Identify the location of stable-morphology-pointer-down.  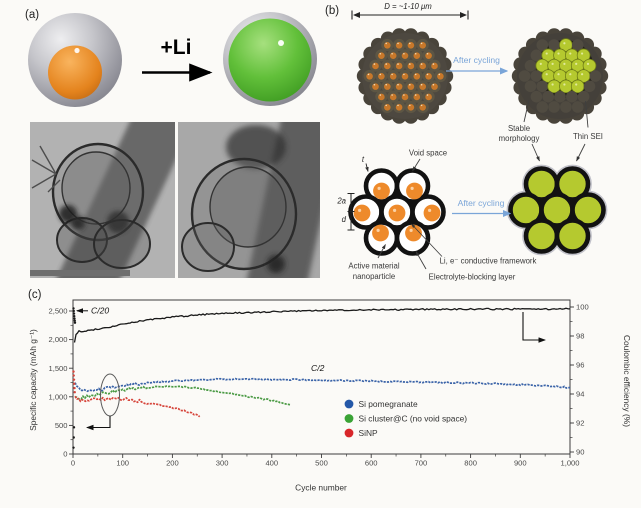
(535, 152).